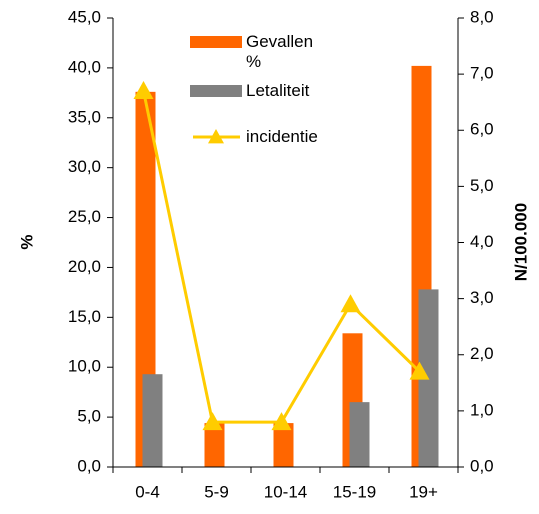 The width and height of the screenshot is (539, 514). Describe the element at coordinates (26, 241) in the screenshot. I see `y-axis-title: %` at that location.